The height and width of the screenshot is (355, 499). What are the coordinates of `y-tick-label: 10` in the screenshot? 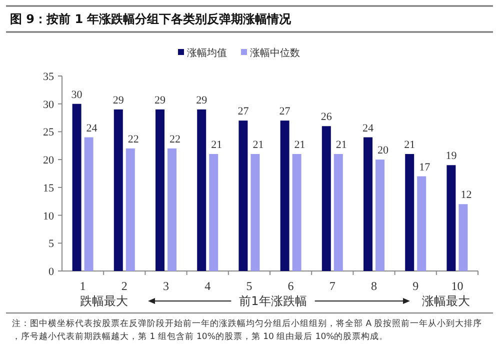 It's located at (48, 216).